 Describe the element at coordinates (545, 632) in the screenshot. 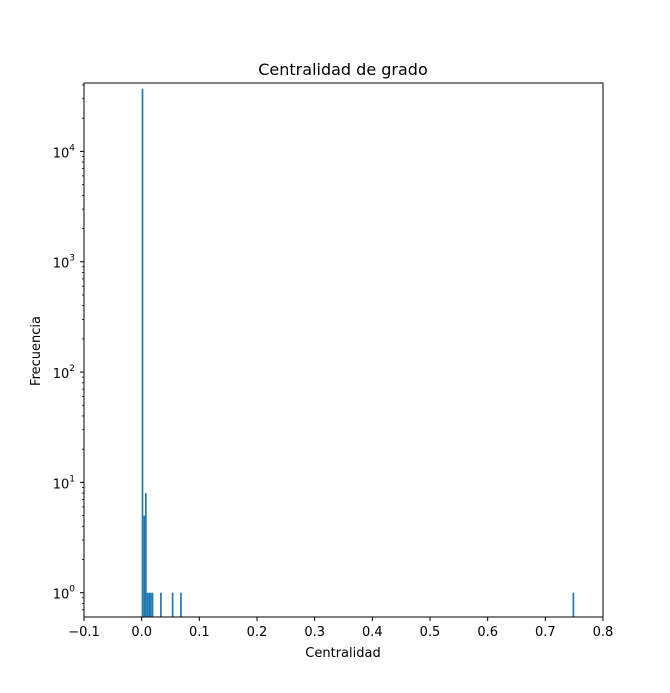

I see `x-tick-label: 0.7` at that location.